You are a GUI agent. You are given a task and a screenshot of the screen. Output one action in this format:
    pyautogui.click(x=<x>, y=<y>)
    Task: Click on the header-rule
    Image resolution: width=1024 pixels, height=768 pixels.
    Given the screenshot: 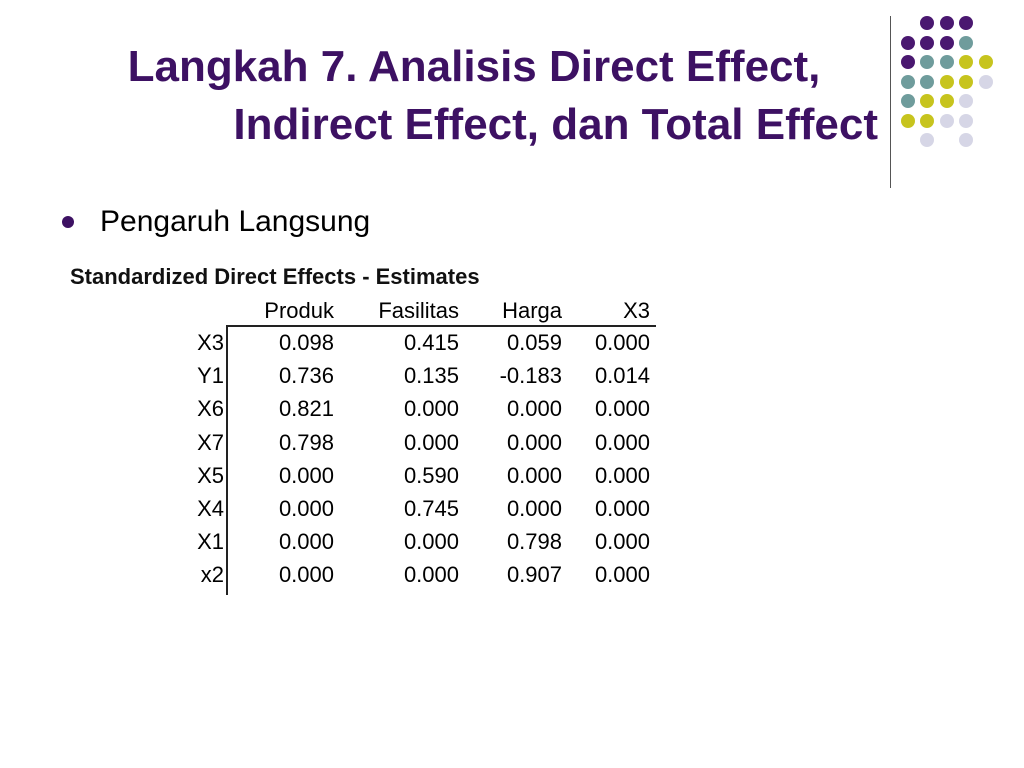 What is the action you would take?
    pyautogui.click(x=441, y=326)
    